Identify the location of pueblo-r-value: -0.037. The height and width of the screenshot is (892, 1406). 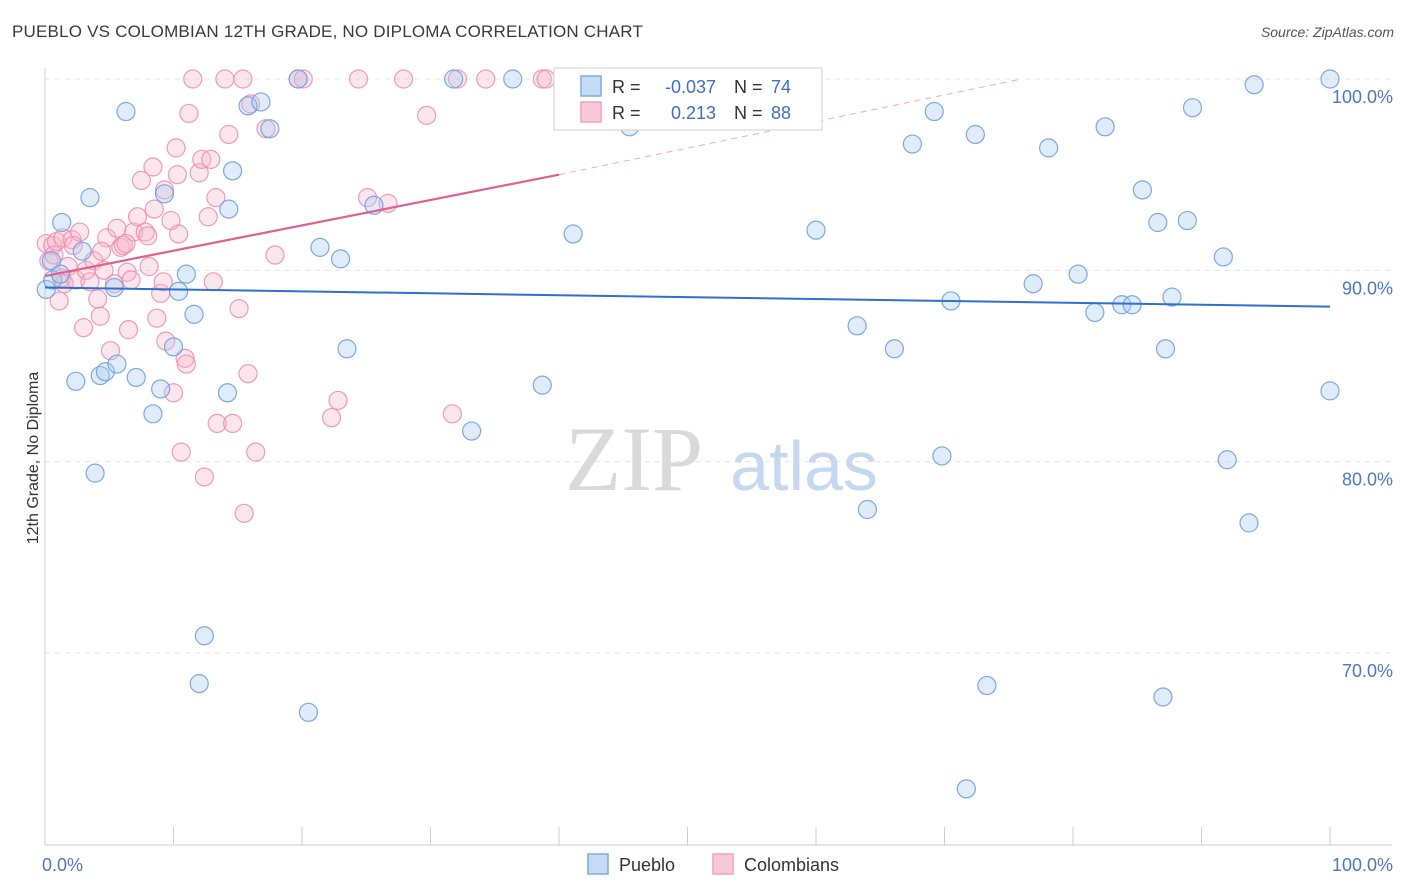
(690, 87).